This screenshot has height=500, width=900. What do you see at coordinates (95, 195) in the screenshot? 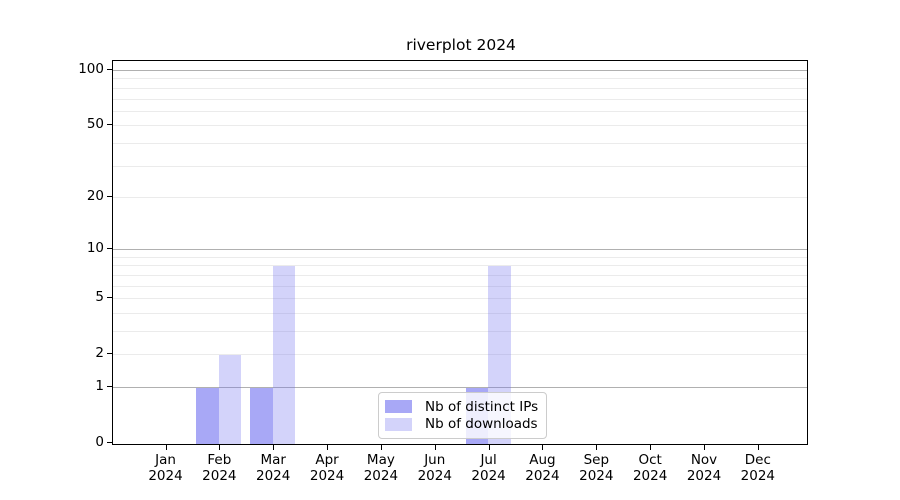
I see `y-tick-label: 20` at bounding box center [95, 195].